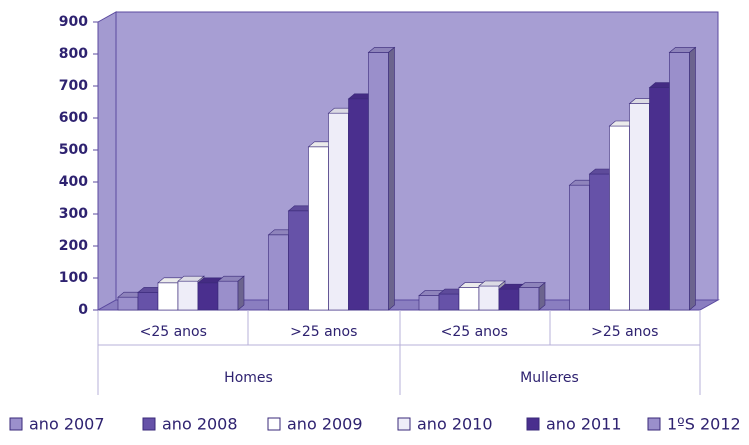 The image size is (749, 445). Describe the element at coordinates (549, 378) in the screenshot. I see `group-label: Mulleres` at that location.